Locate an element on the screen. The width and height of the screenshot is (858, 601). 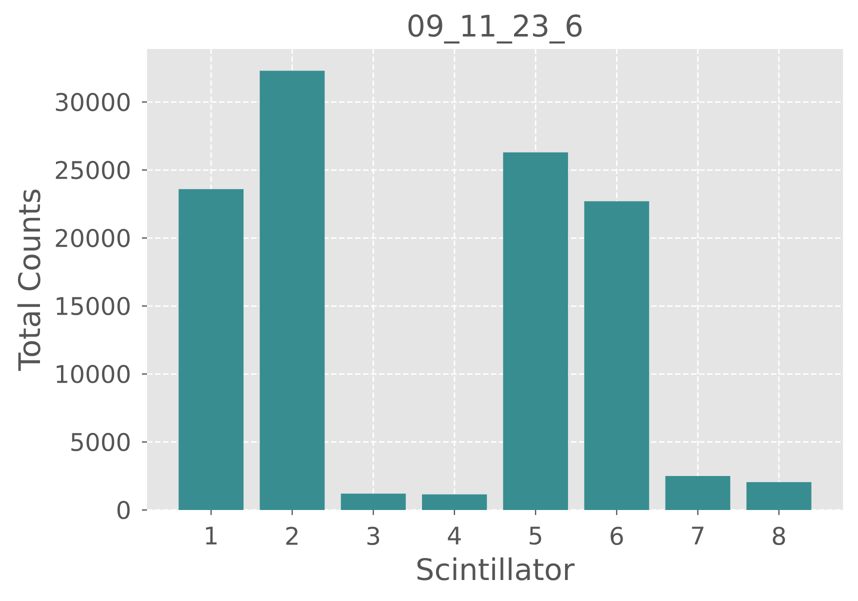
x-tick-label: 3 is located at coordinates (373, 536).